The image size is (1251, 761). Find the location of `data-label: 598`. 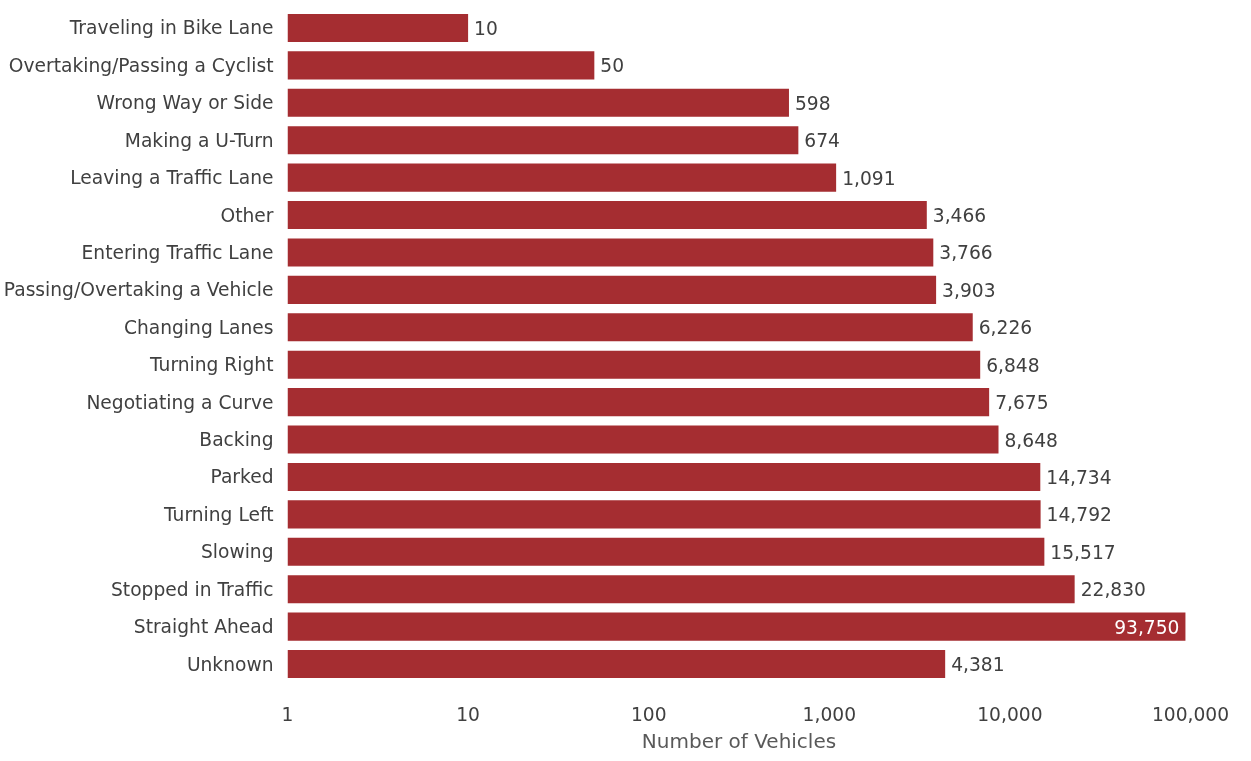

data-label: 598 is located at coordinates (812, 103).